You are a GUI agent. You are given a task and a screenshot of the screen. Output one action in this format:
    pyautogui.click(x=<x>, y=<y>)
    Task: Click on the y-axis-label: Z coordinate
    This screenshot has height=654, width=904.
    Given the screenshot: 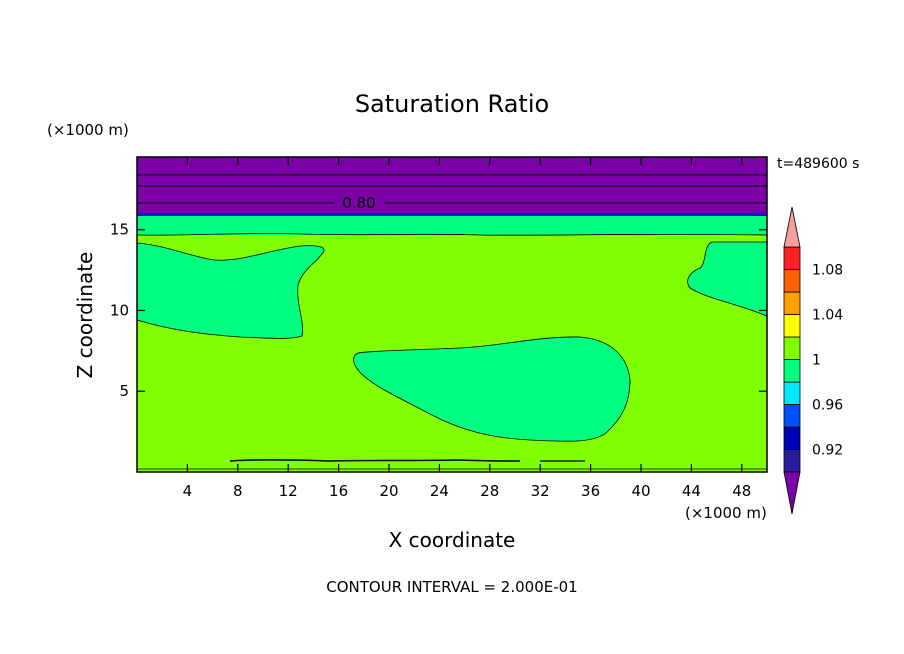 What is the action you would take?
    pyautogui.click(x=85, y=315)
    